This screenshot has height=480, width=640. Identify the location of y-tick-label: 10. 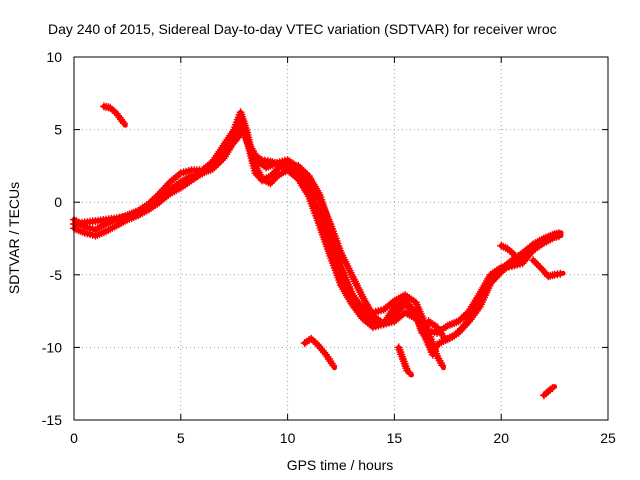
(54, 57).